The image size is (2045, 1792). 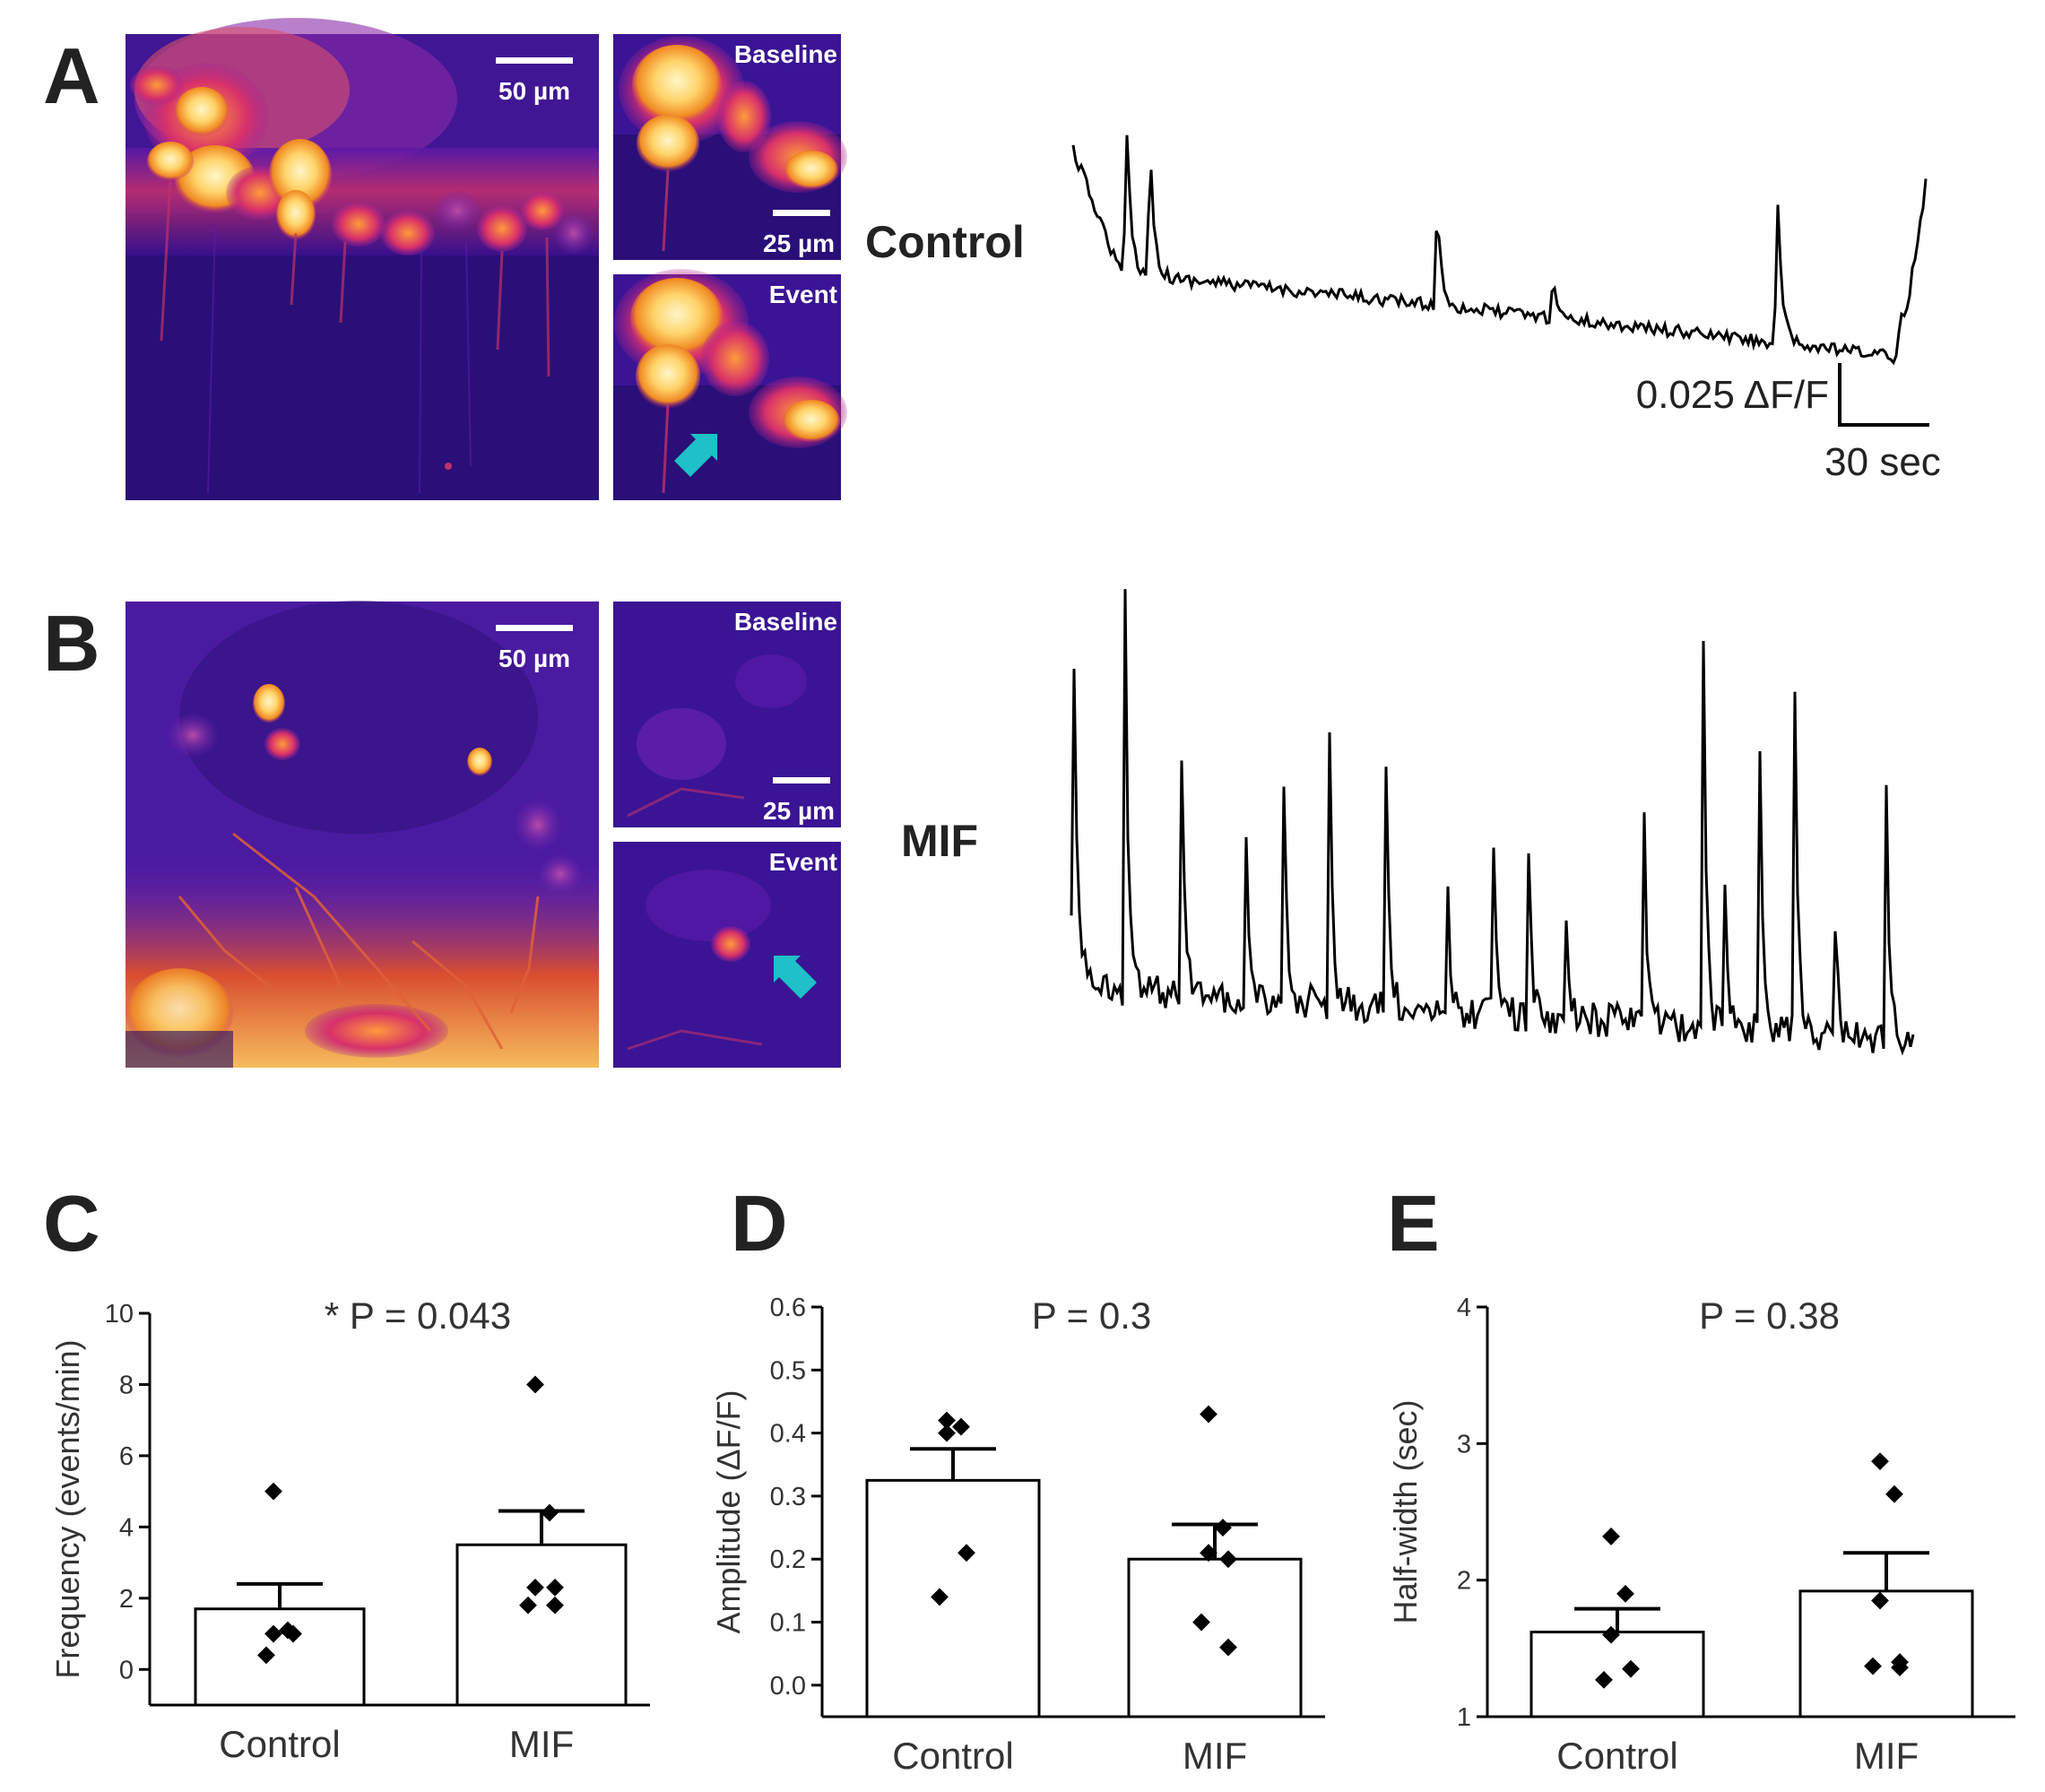 What do you see at coordinates (362, 834) in the screenshot?
I see `micrograph-b-main: 50 µm` at bounding box center [362, 834].